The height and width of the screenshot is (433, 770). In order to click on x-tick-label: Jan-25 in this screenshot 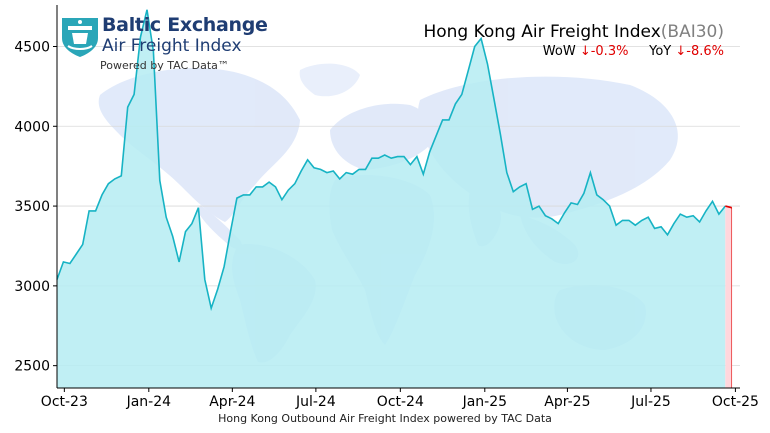, I will do `click(484, 402)`.